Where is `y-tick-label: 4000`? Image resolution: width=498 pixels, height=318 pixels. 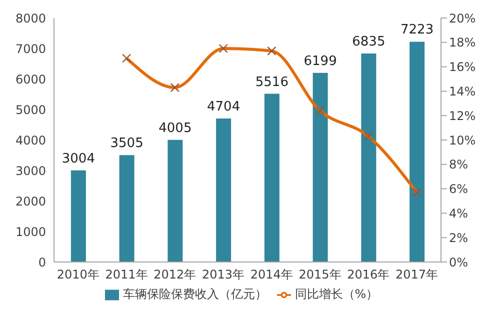
y-tick-label: 4000 is located at coordinates (30, 140).